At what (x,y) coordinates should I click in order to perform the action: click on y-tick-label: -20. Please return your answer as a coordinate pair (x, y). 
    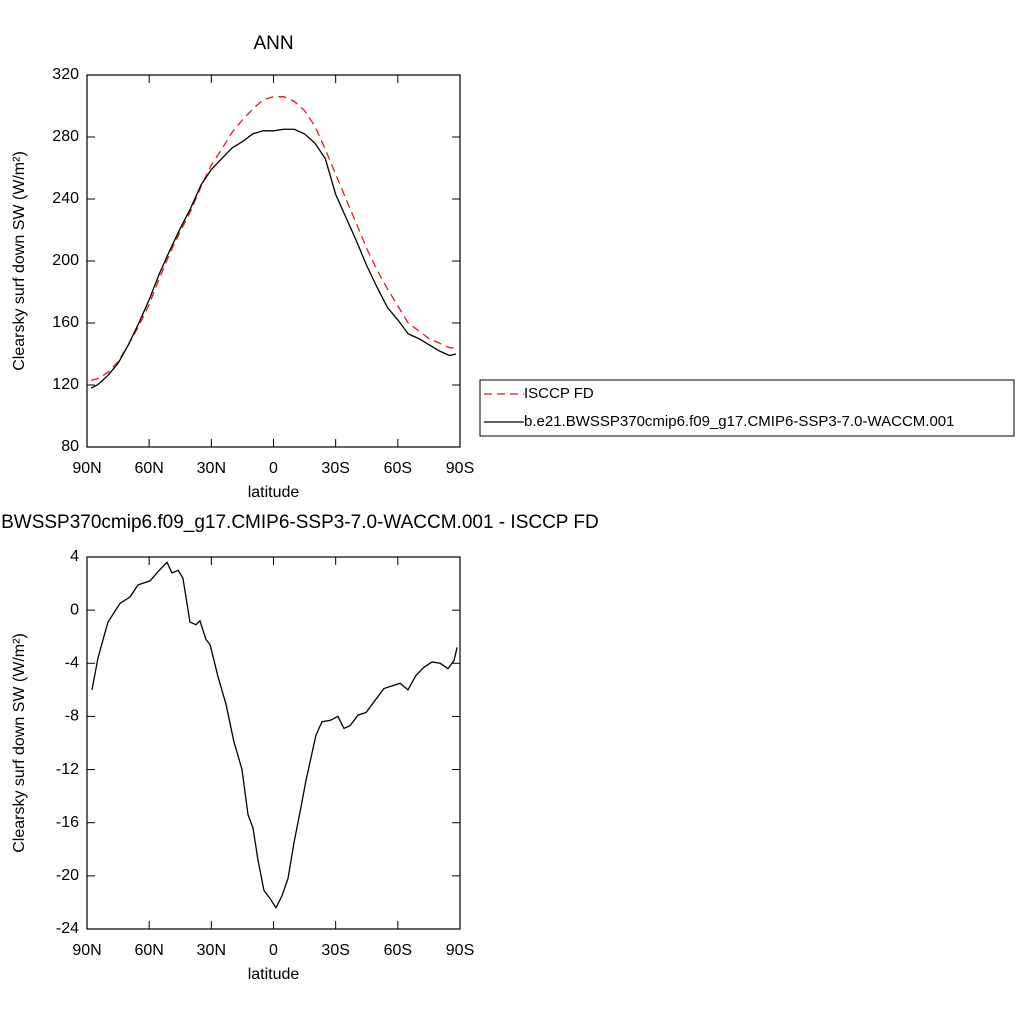
    Looking at the image, I should click on (67, 875).